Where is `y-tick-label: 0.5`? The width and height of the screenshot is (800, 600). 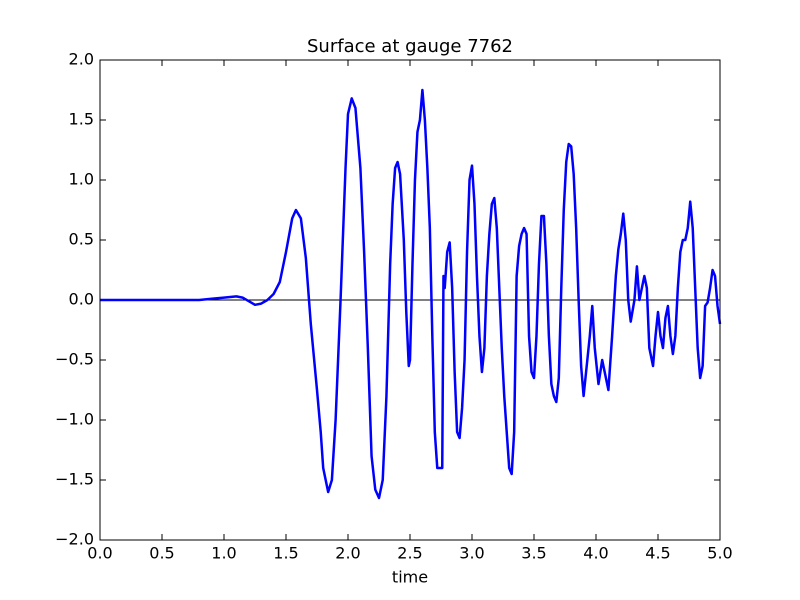
y-tick-label: 0.5 is located at coordinates (81, 239).